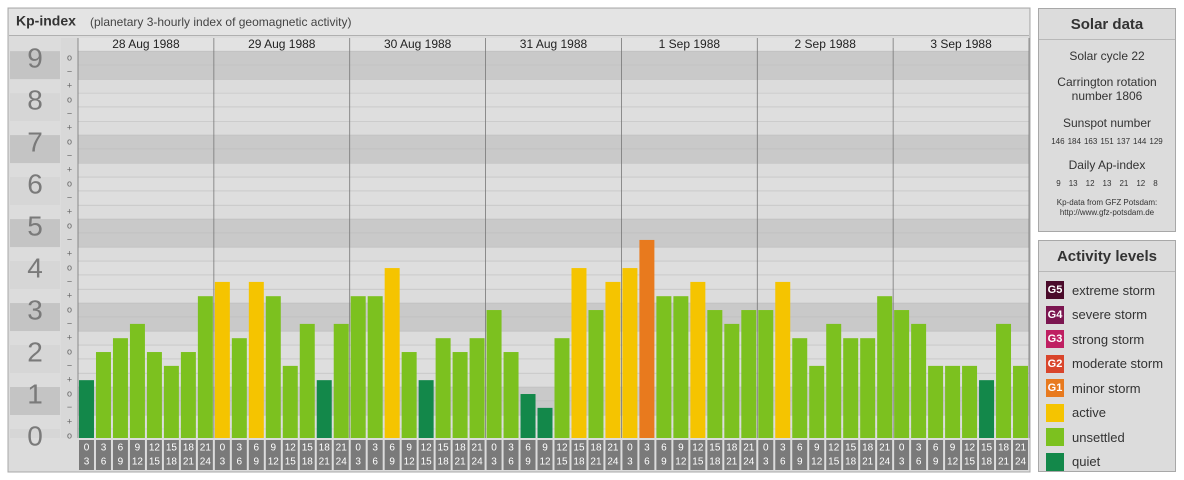 The height and width of the screenshot is (480, 1184). I want to click on legend-swatch: G5, so click(1055, 290).